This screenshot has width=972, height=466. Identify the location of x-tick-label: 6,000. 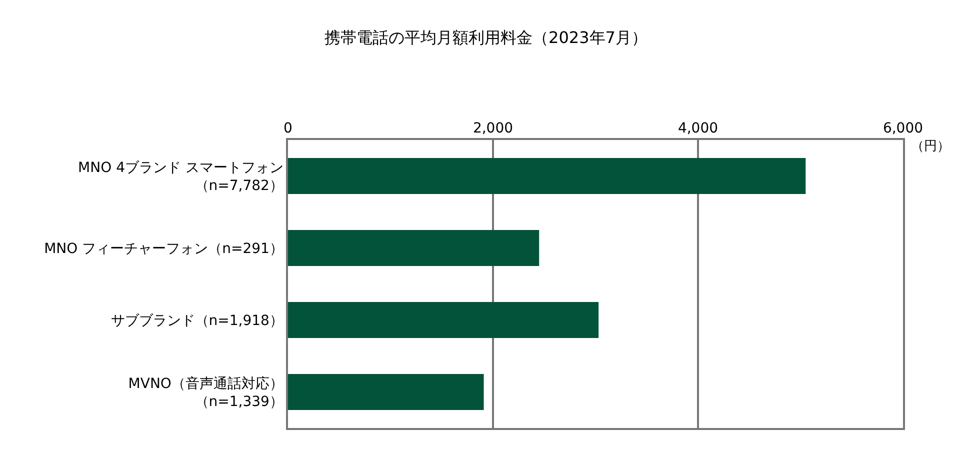
(903, 128).